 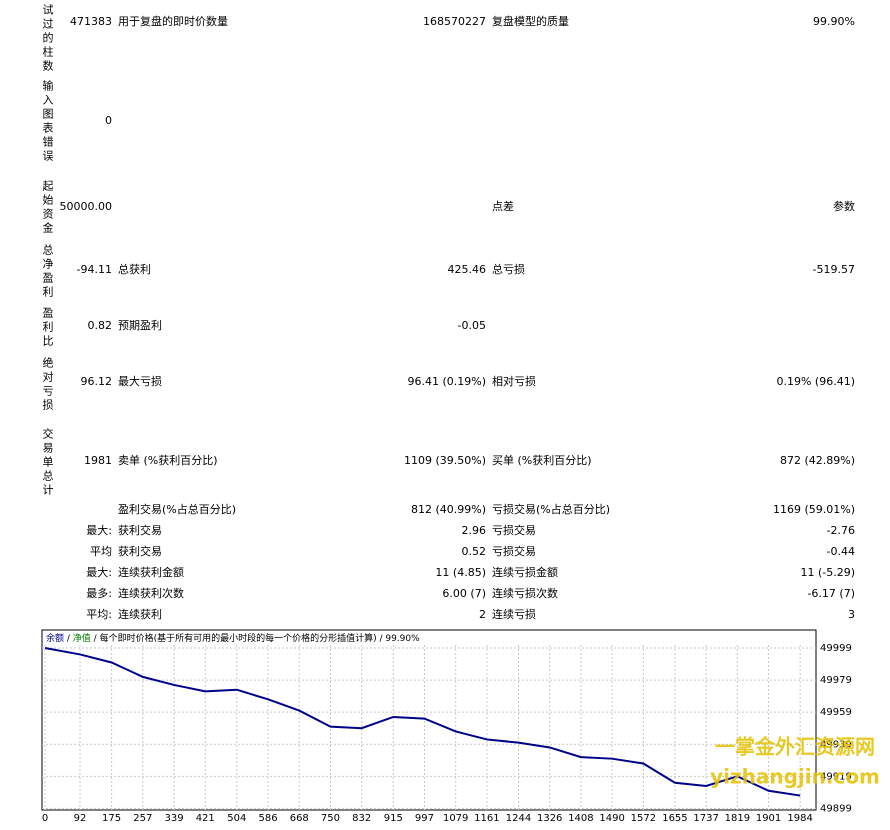 I want to click on row-value: -0.05, so click(x=472, y=325).